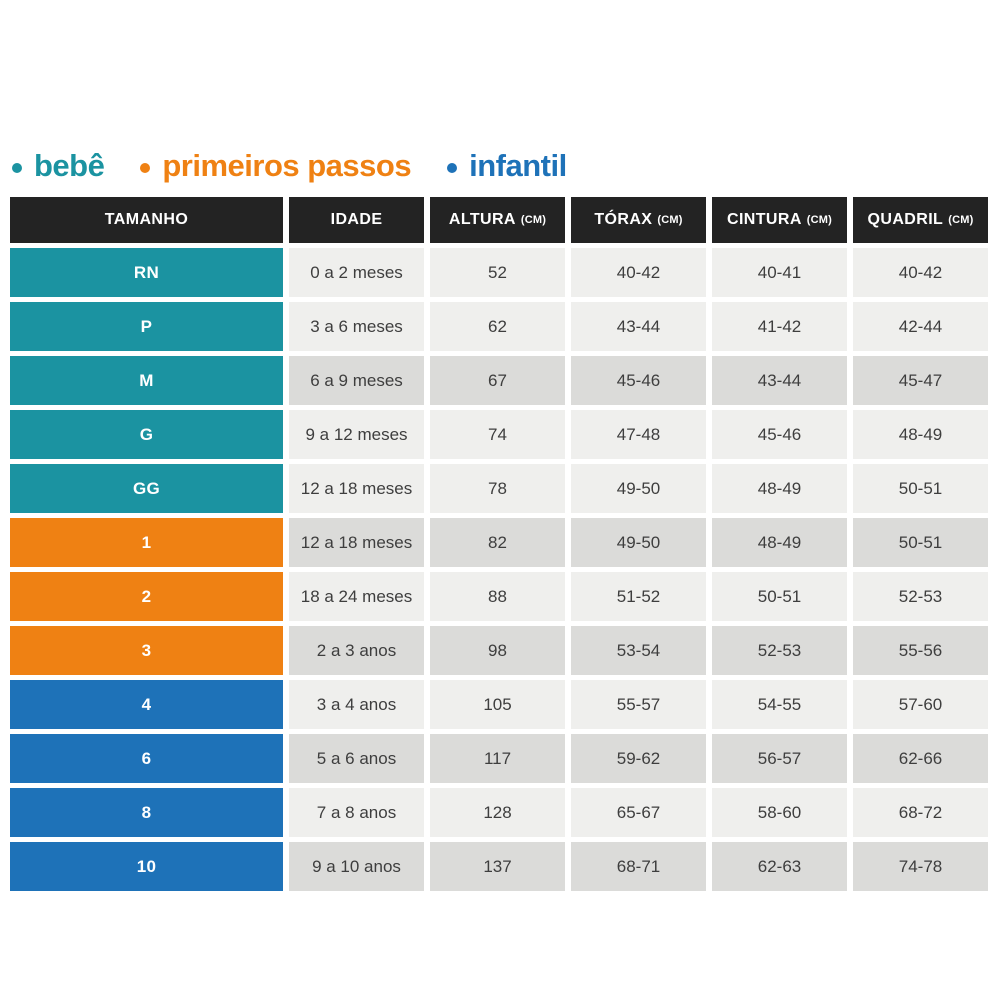  I want to click on torax-cell: 40-42, so click(638, 272).